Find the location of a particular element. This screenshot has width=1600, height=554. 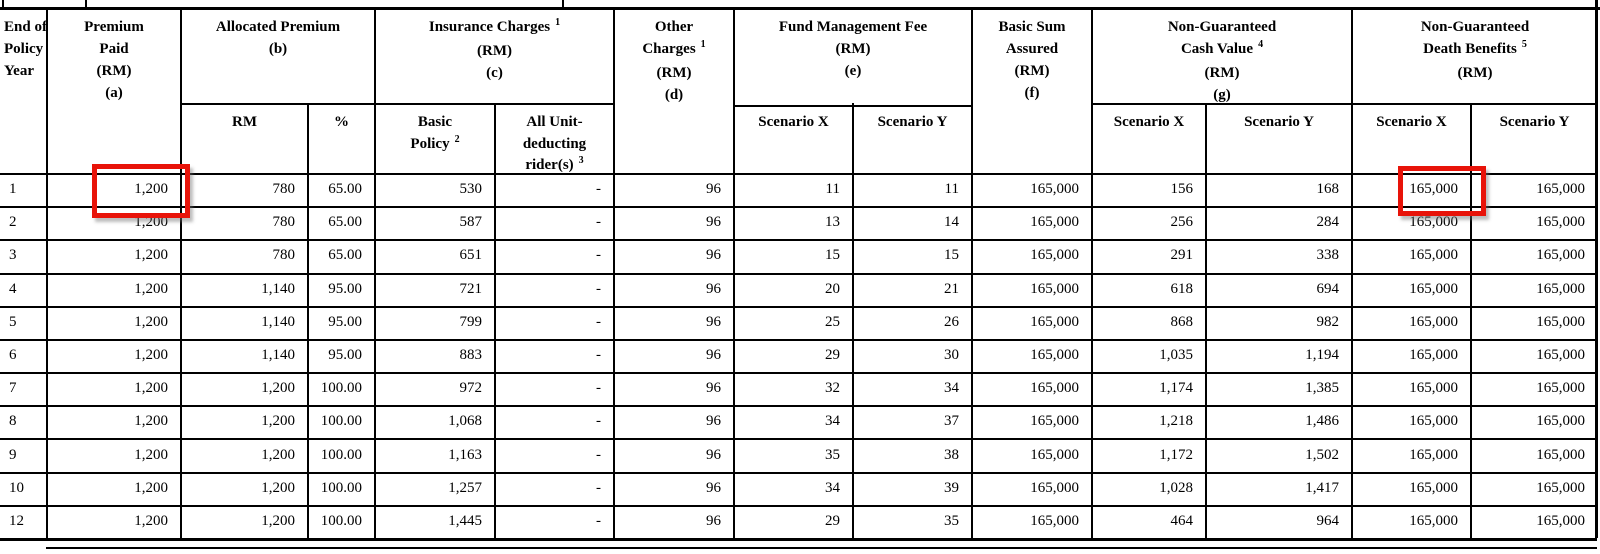

header-text: Death Benefits is located at coordinates (1470, 49).